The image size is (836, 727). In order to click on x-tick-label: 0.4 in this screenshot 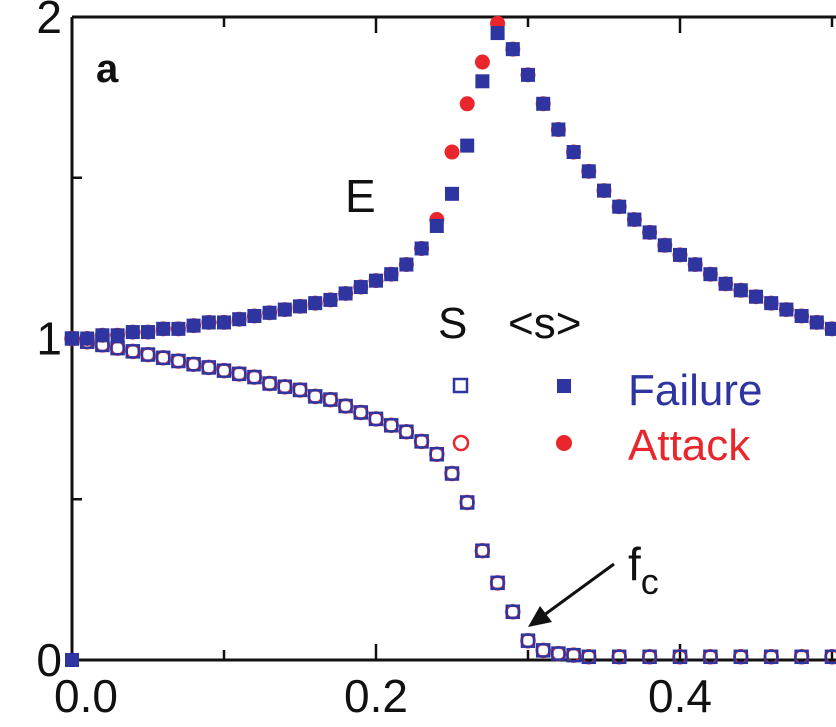, I will do `click(680, 696)`.